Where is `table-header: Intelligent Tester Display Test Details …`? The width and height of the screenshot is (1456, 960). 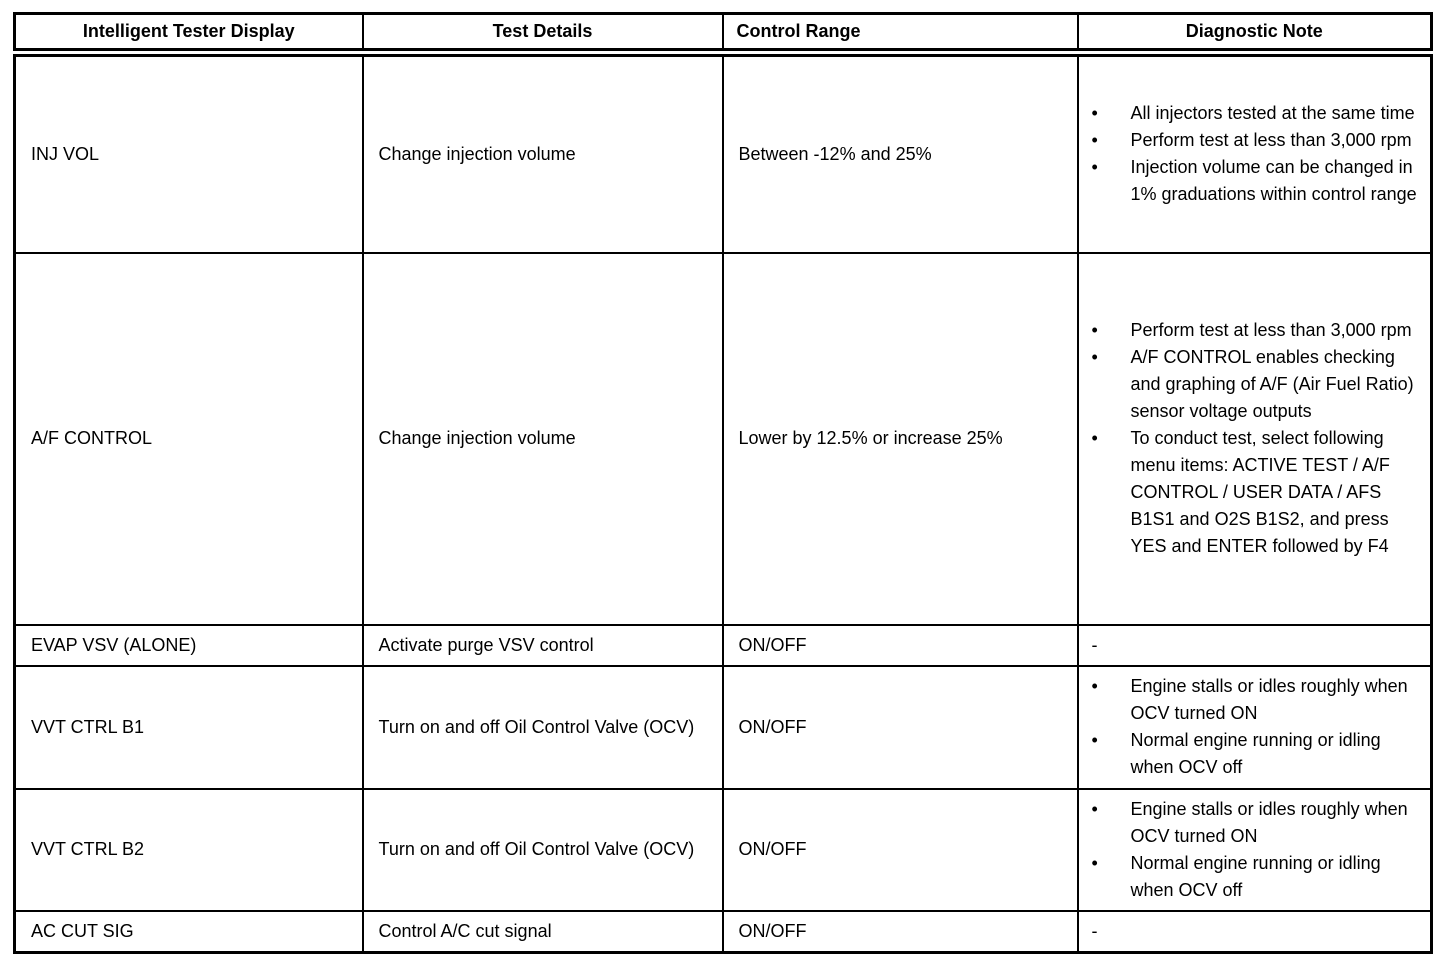
table-header: Intelligent Tester Display Test Details … is located at coordinates (723, 34).